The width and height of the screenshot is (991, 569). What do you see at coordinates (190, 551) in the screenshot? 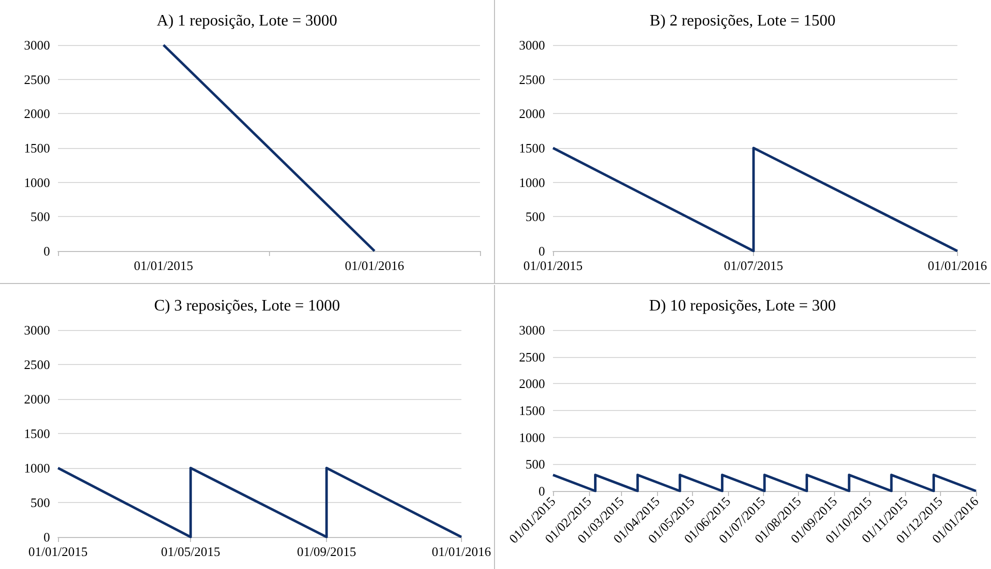
I see `x-tick-label: 01/05/2015` at bounding box center [190, 551].